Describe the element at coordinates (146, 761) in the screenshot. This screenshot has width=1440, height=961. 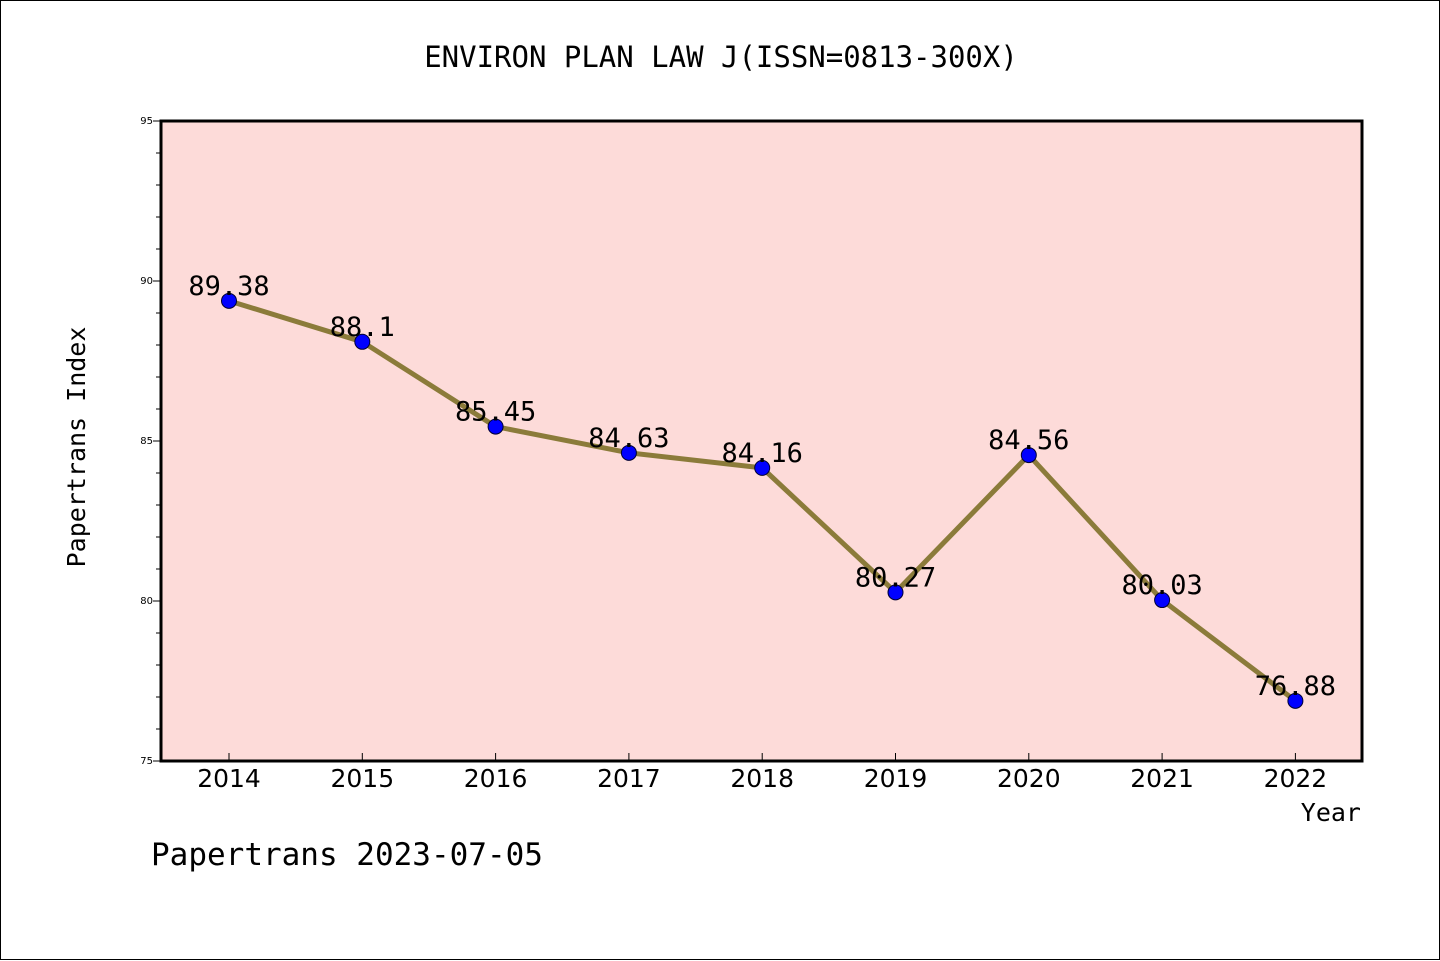
I see `y-tick-label: 75` at that location.